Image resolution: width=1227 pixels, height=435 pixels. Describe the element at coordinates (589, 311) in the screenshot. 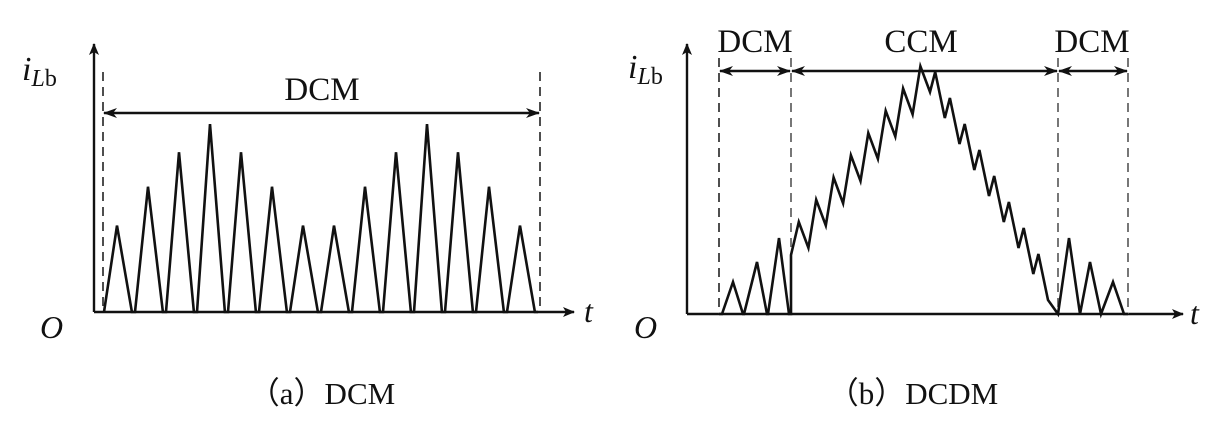

I see `panel-a-x-label: t` at that location.